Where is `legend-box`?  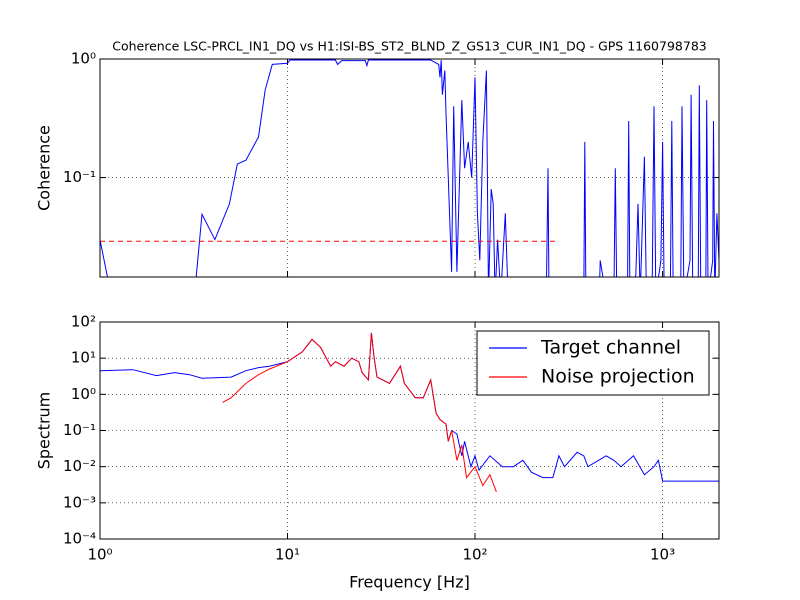 legend-box is located at coordinates (593, 363).